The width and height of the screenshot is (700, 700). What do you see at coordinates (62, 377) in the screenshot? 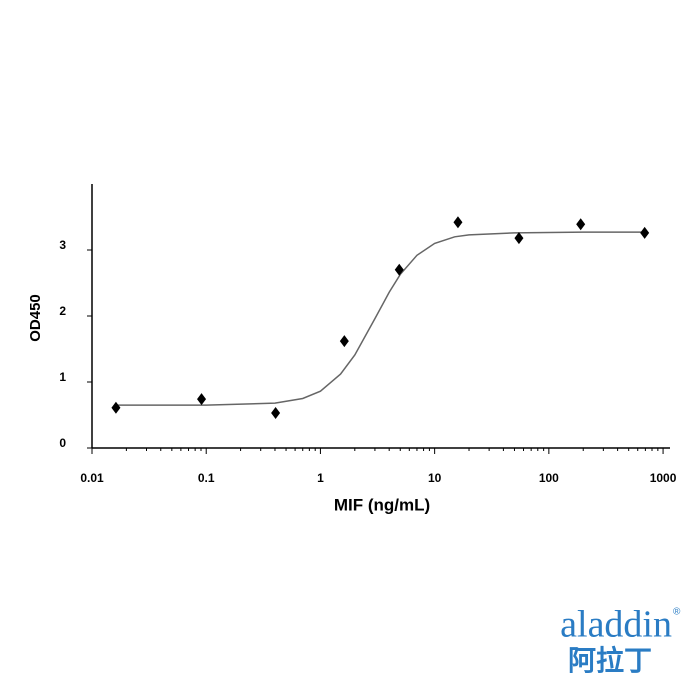
I see `y-tick-label: 1` at bounding box center [62, 377].